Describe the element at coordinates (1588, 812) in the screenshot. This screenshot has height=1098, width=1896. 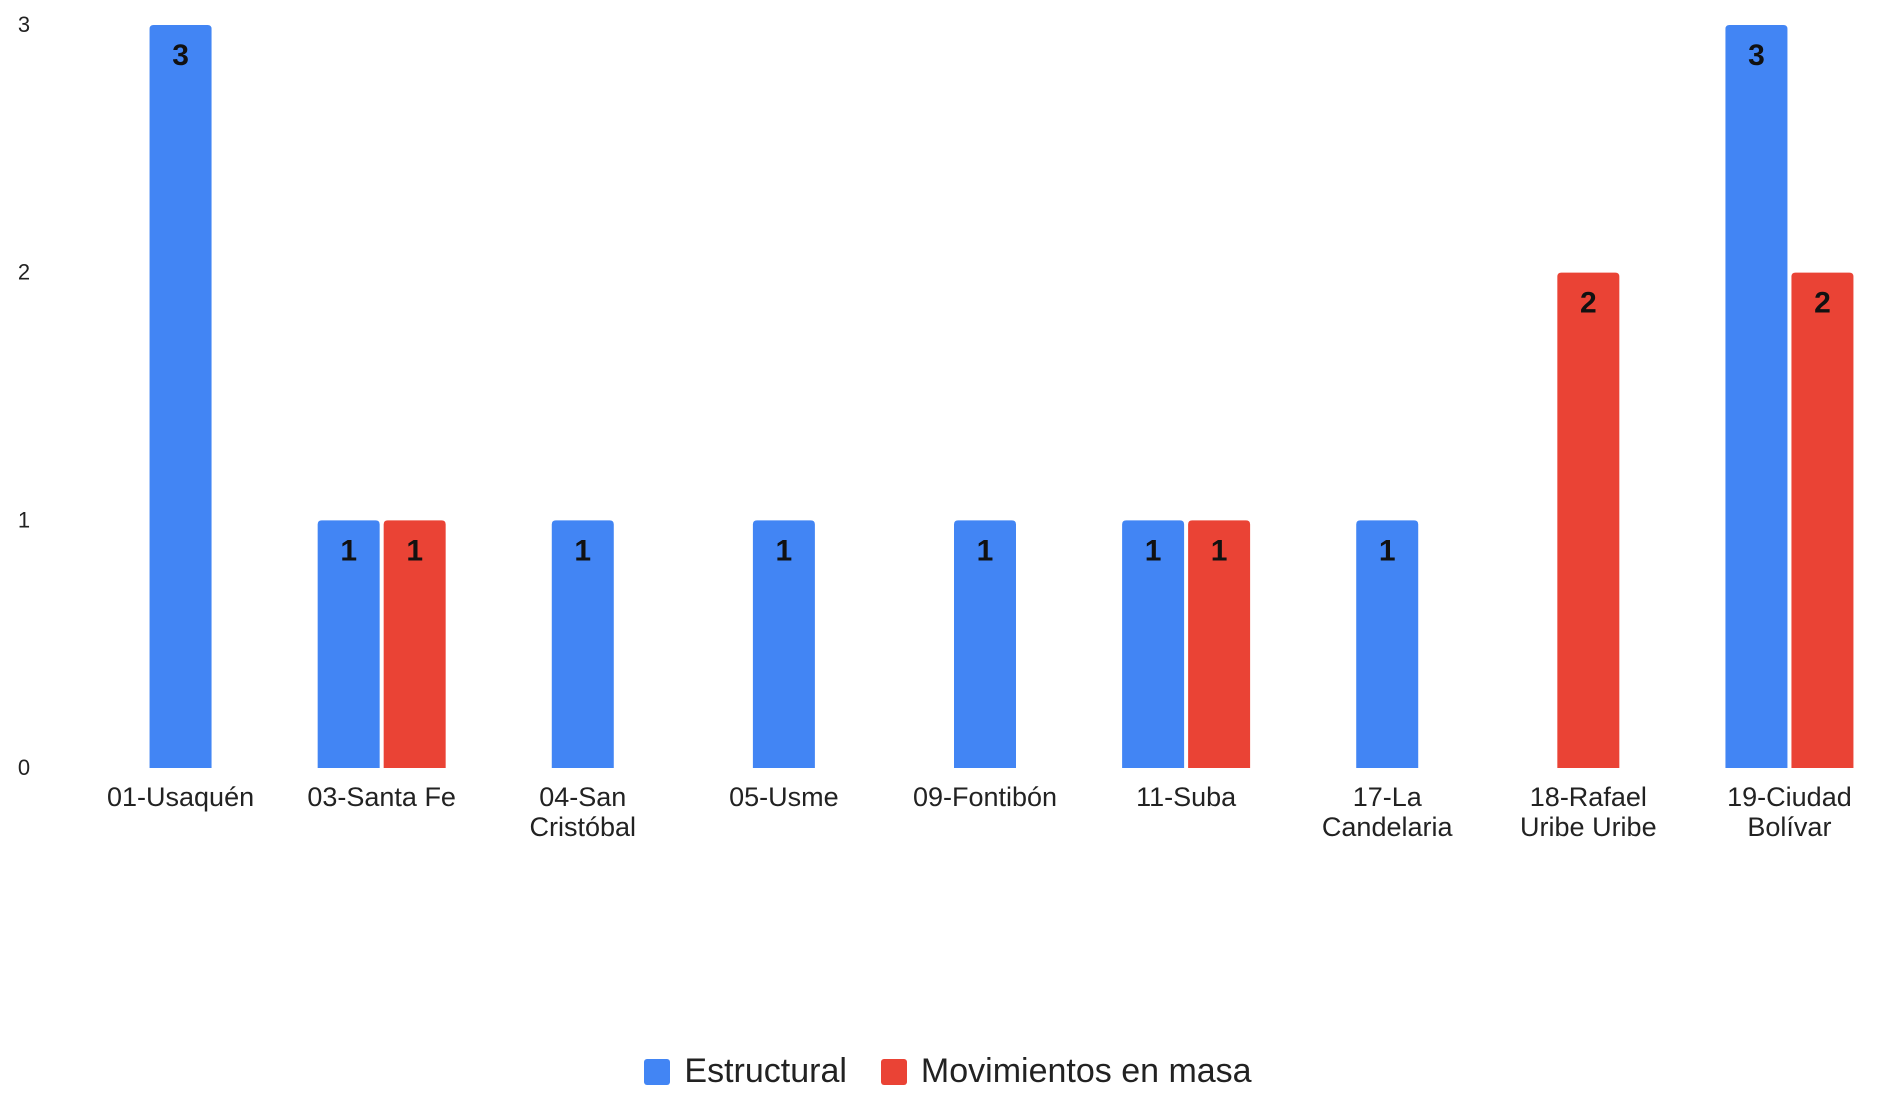
I see `x-tick-label: 18-Rafael Uribe Uribe` at that location.